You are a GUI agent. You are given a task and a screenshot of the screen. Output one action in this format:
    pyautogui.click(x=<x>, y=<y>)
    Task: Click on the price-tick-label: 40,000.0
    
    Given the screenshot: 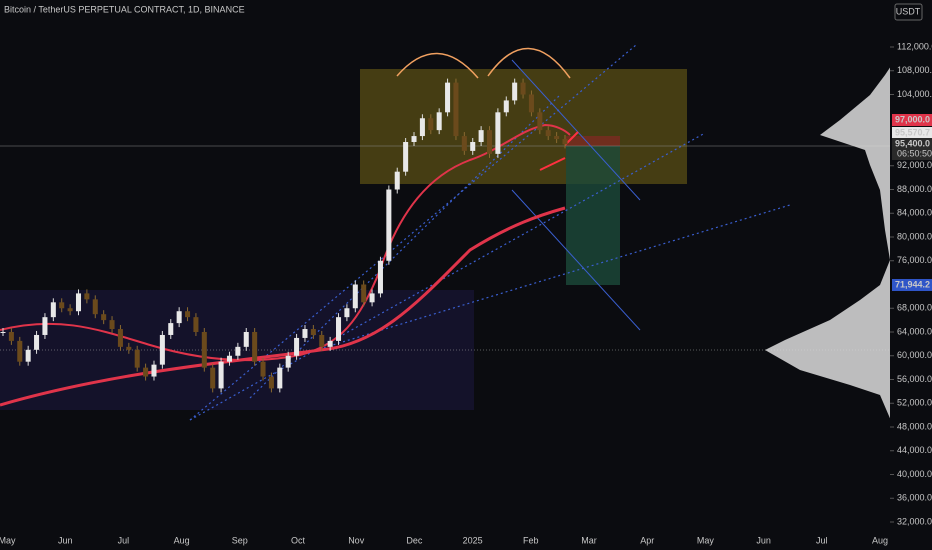 What is the action you would take?
    pyautogui.click(x=914, y=474)
    